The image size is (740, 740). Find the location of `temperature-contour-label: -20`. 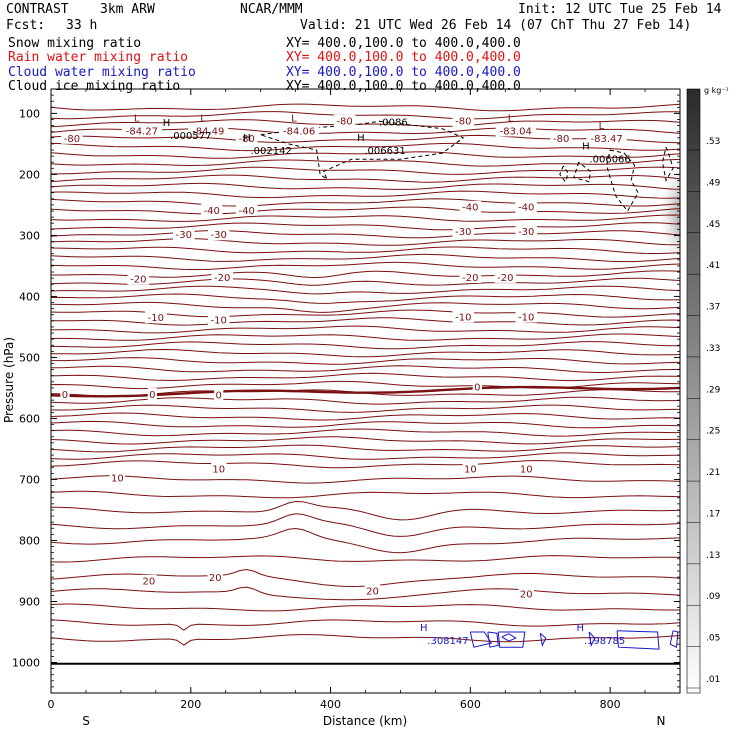

temperature-contour-label: -20 is located at coordinates (470, 278).